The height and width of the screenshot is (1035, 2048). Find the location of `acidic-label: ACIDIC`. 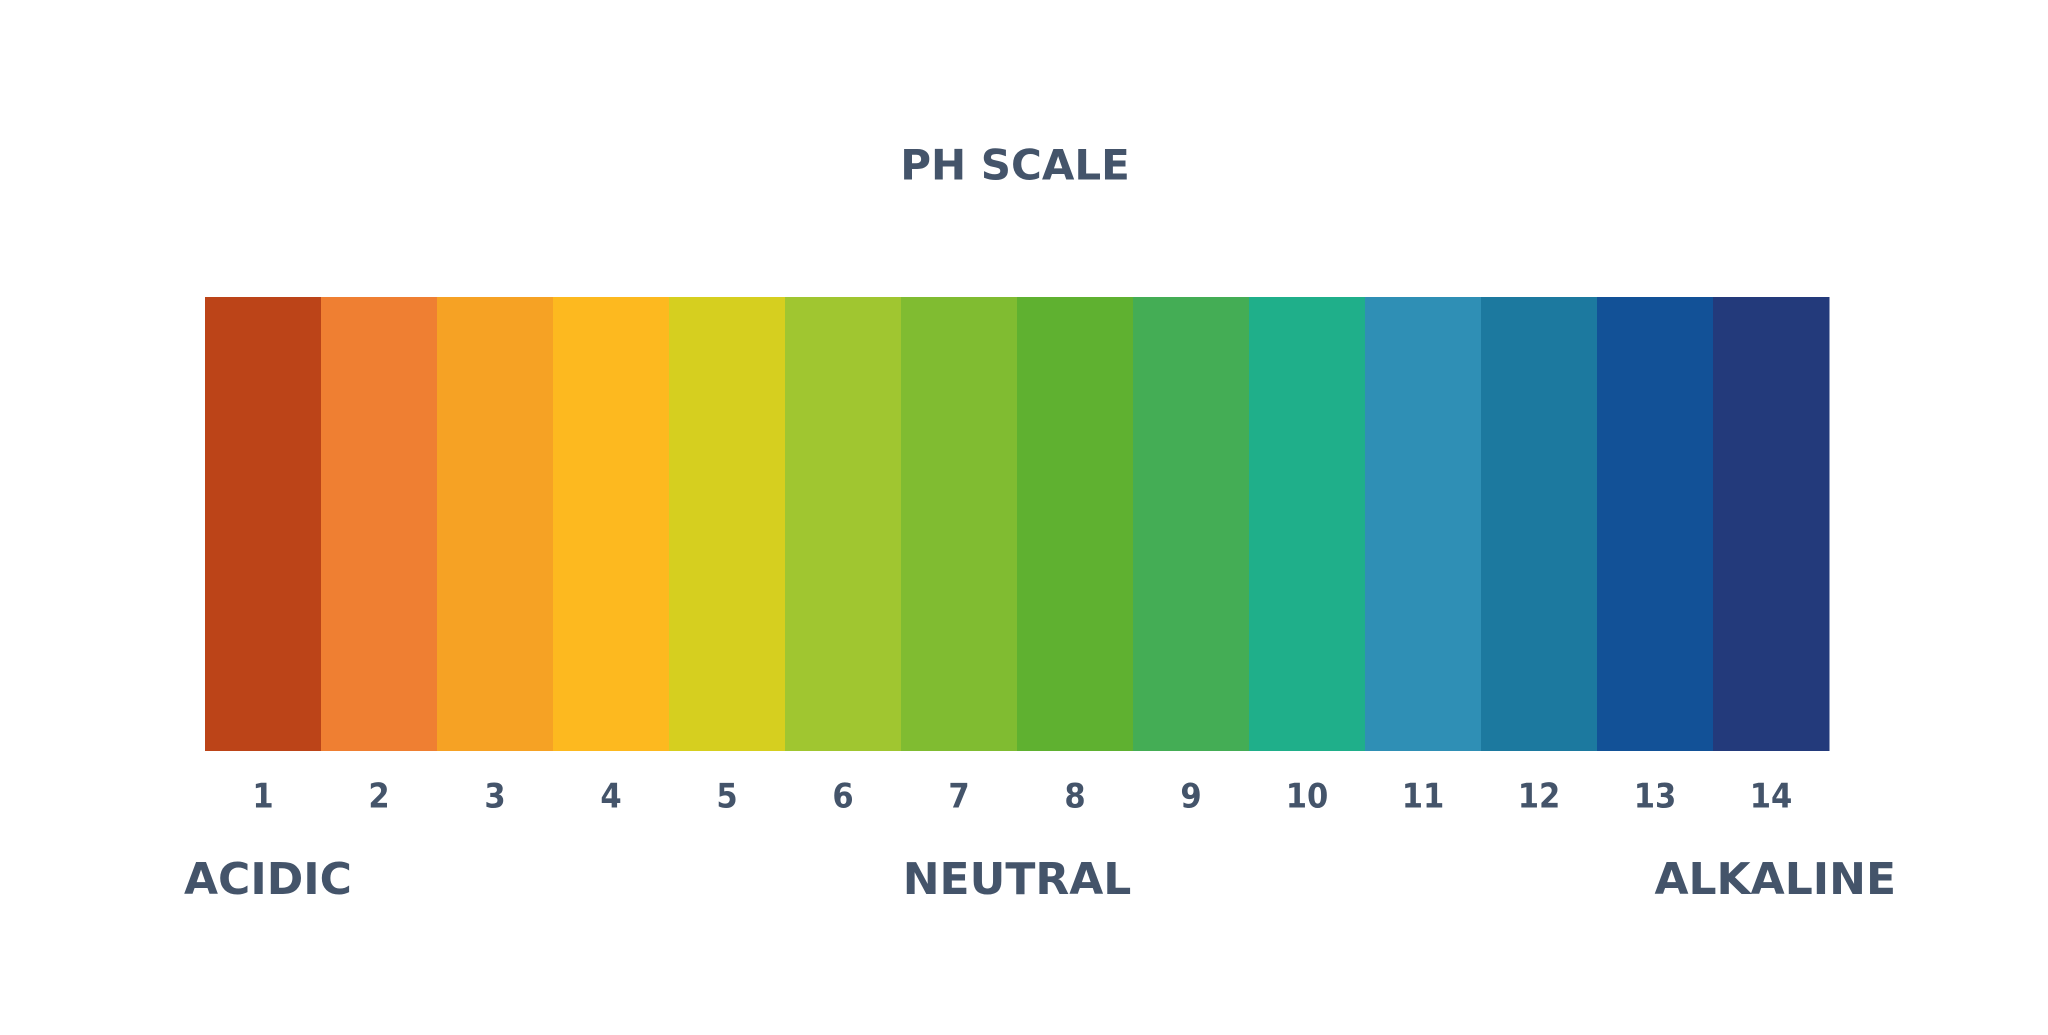

acidic-label: ACIDIC is located at coordinates (268, 879).